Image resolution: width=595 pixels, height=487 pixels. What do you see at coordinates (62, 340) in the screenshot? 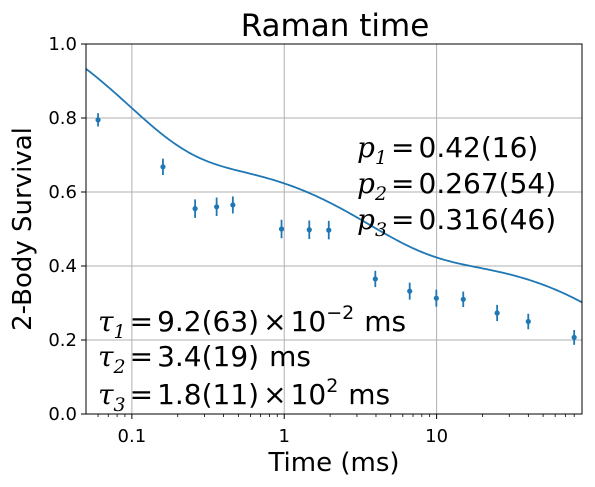
I see `y-tick-label: 0.2` at bounding box center [62, 340].